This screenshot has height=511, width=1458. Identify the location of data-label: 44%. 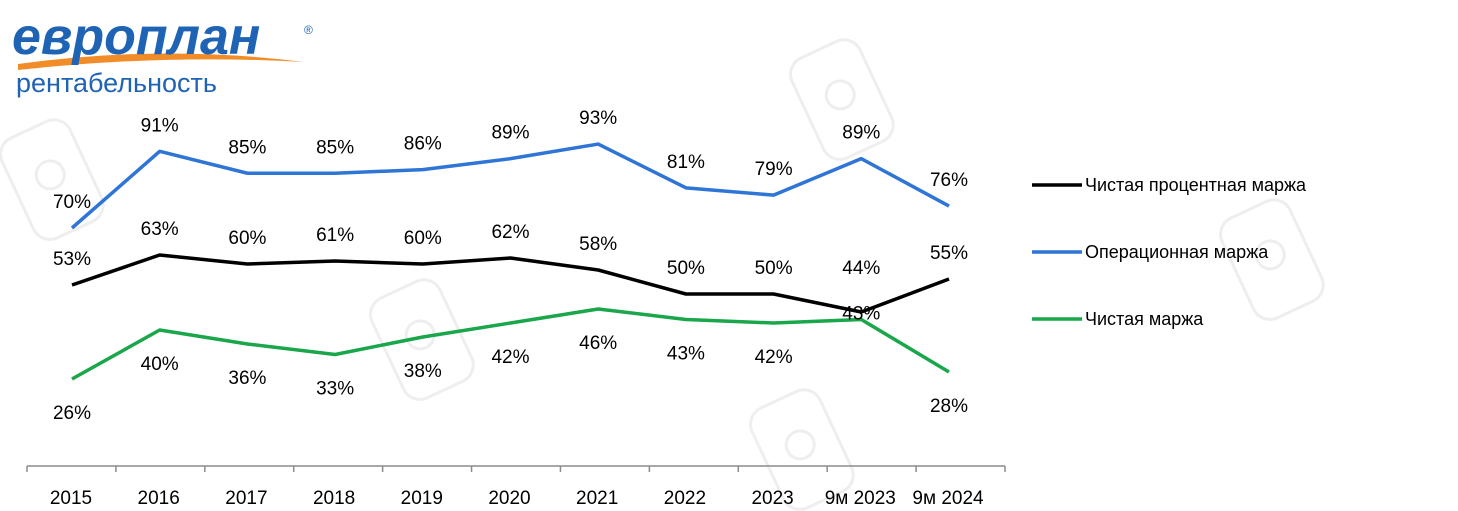
(861, 268).